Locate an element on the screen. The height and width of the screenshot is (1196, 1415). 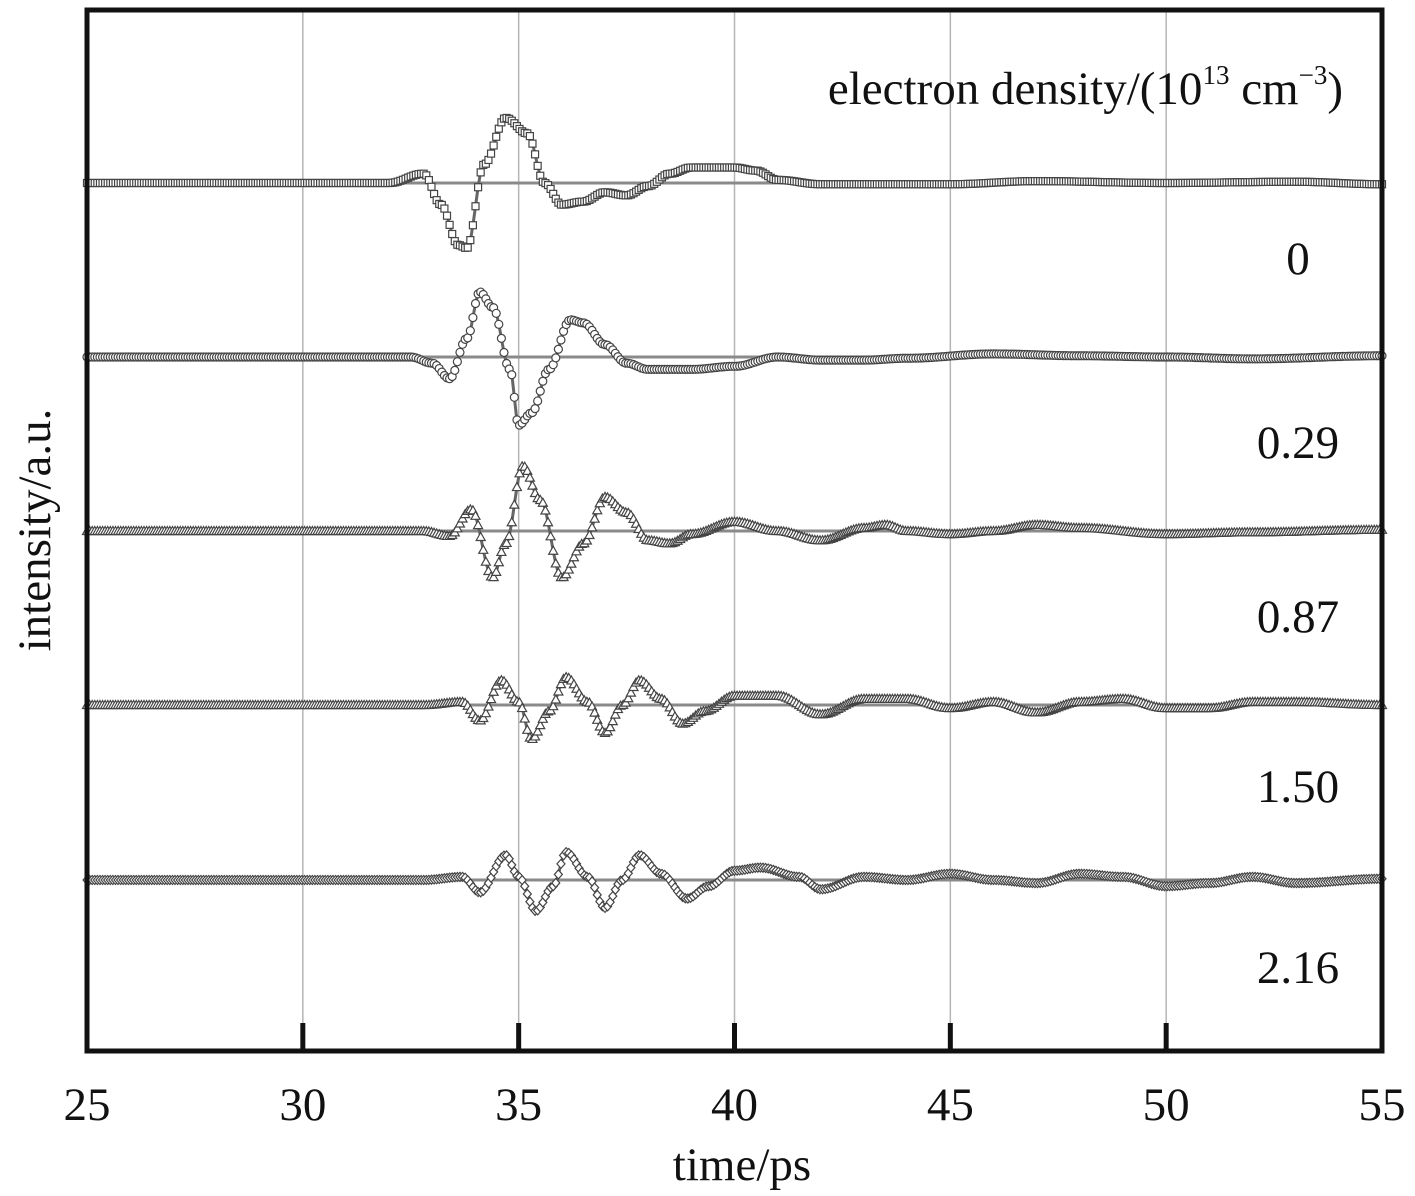
x-tick-label: 40 is located at coordinates (734, 1105).